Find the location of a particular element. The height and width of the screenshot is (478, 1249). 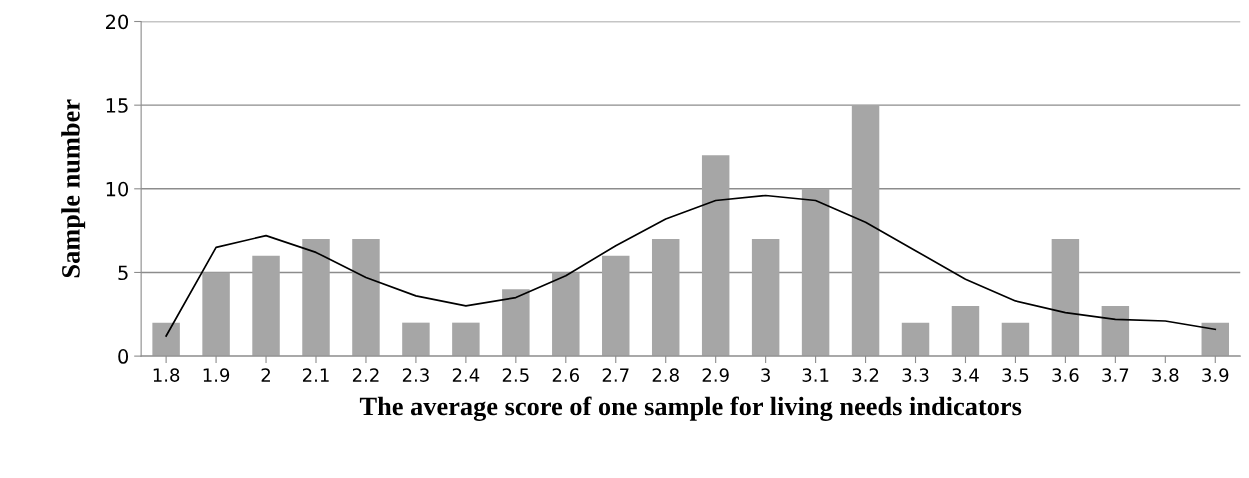

x-tick-label: 1.8 is located at coordinates (166, 375).